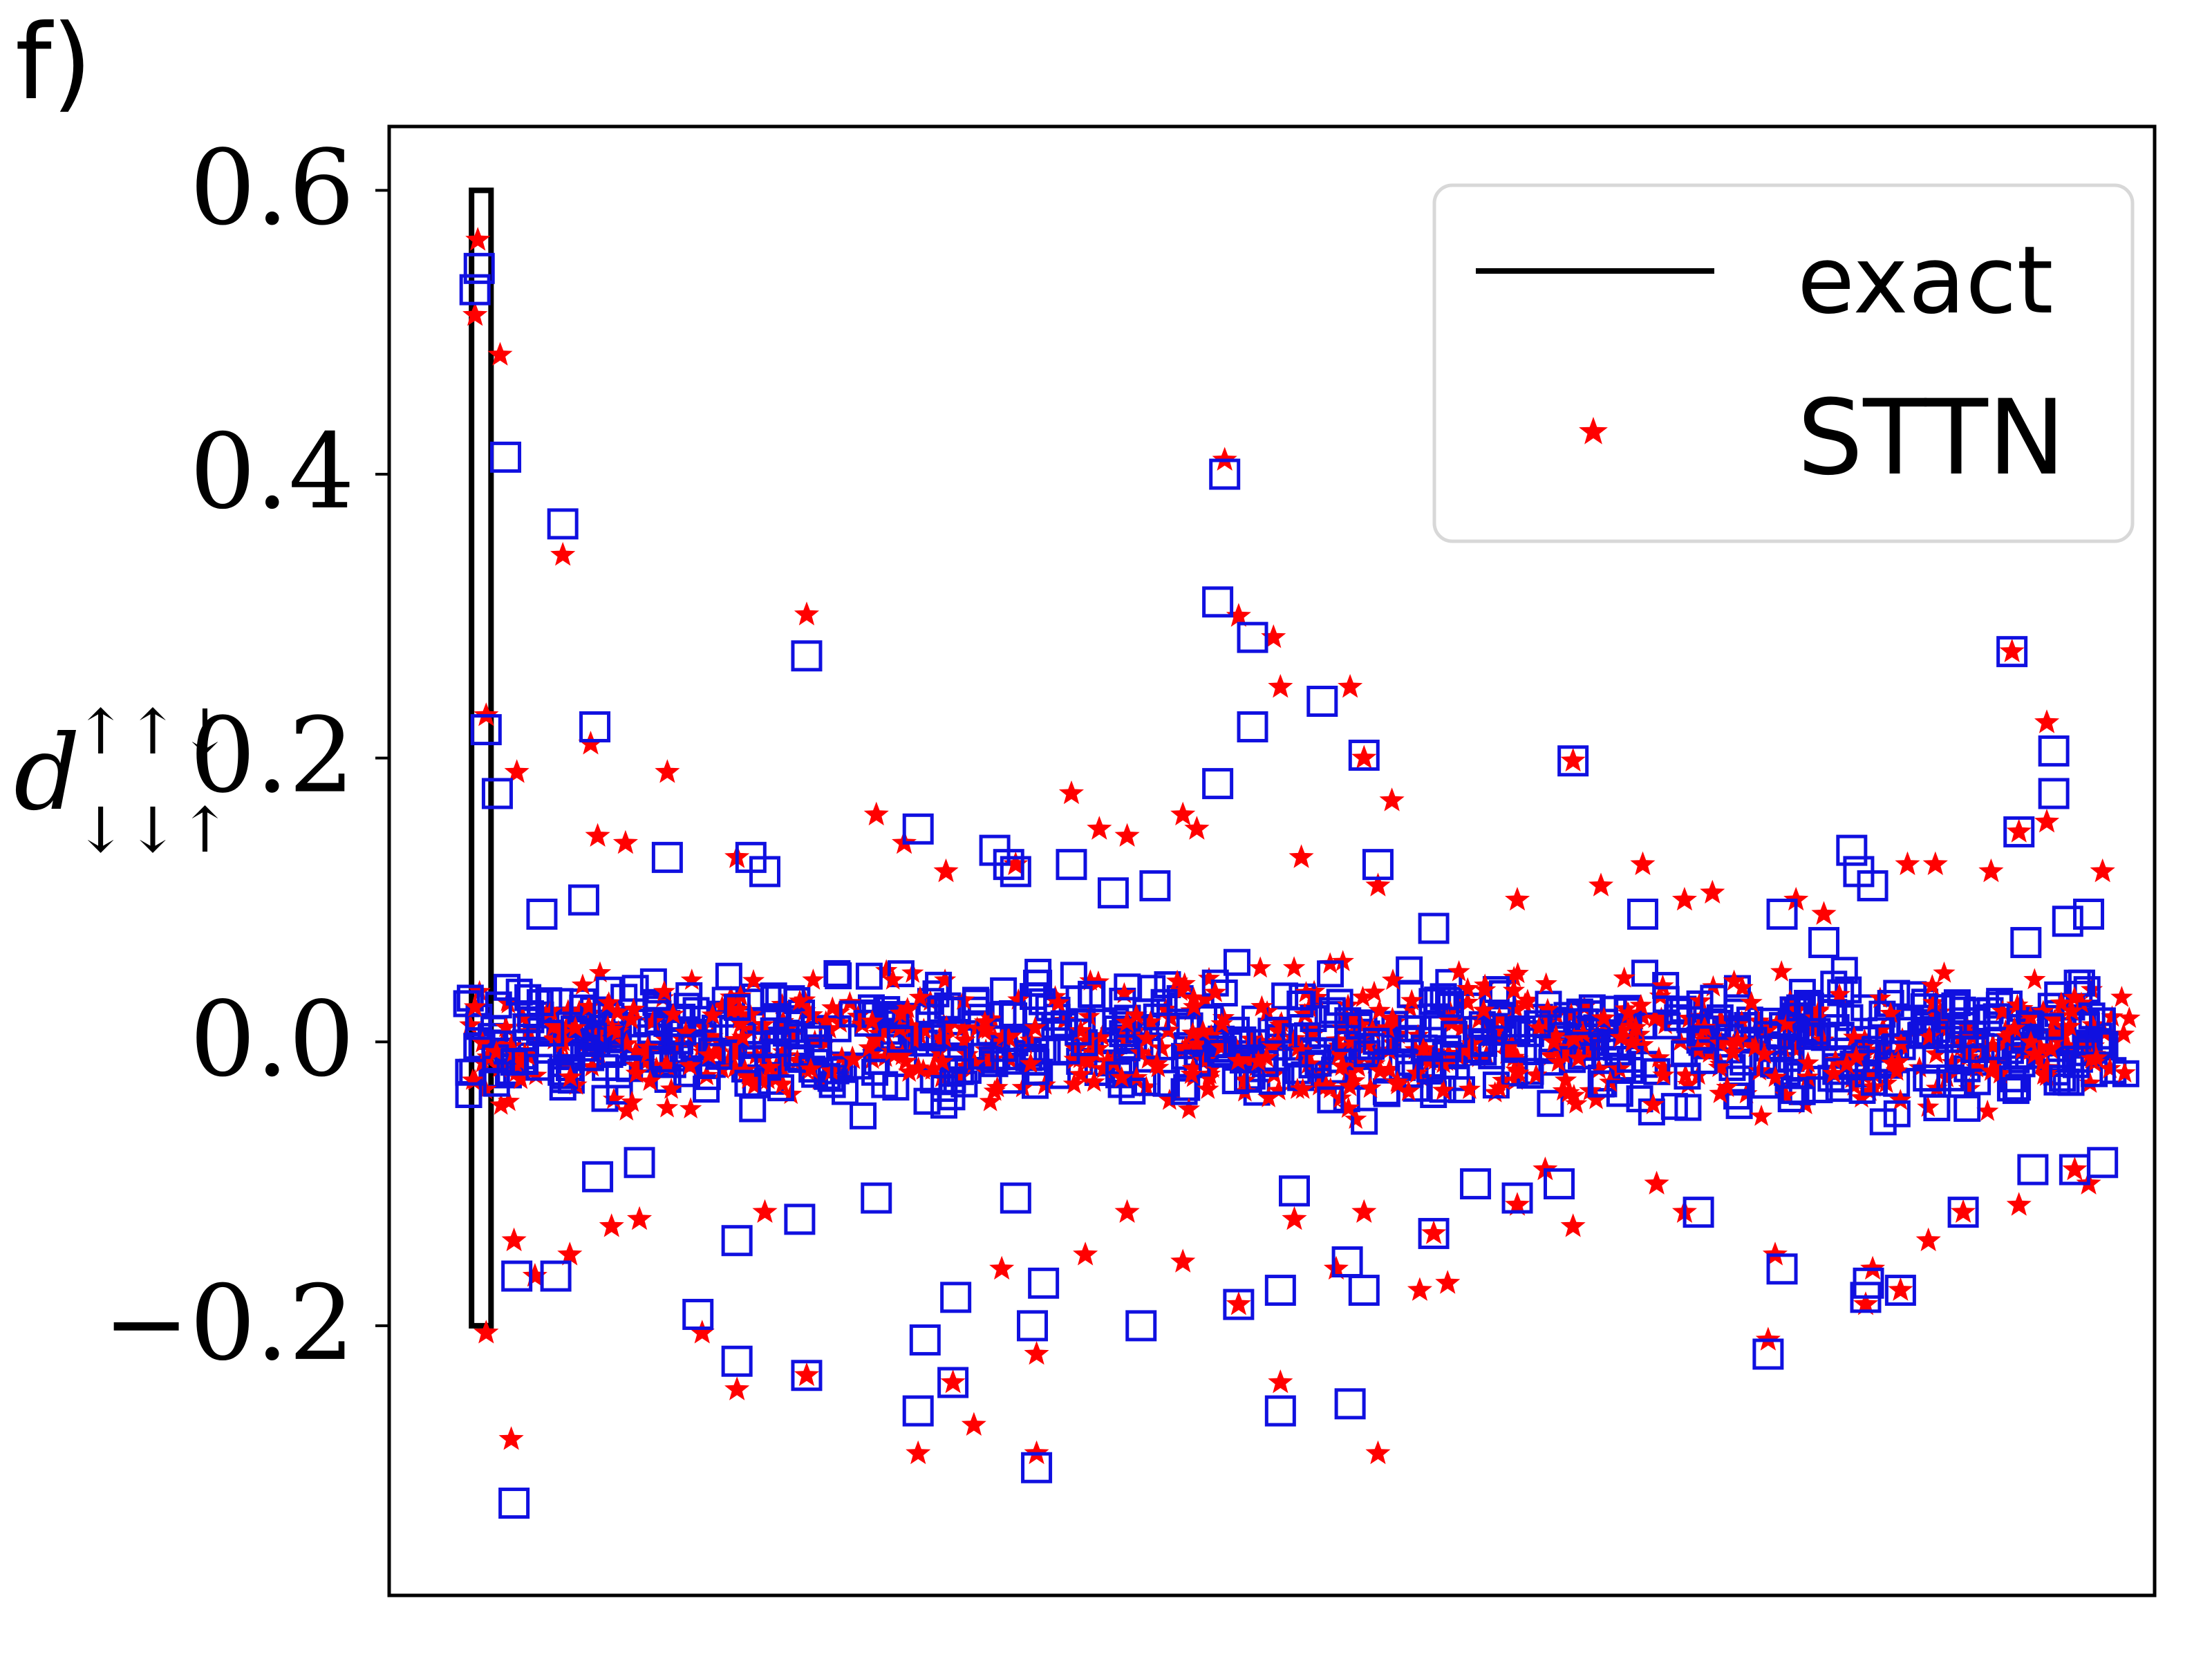  What do you see at coordinates (54, 63) in the screenshot?
I see `panel-label: f)` at bounding box center [54, 63].